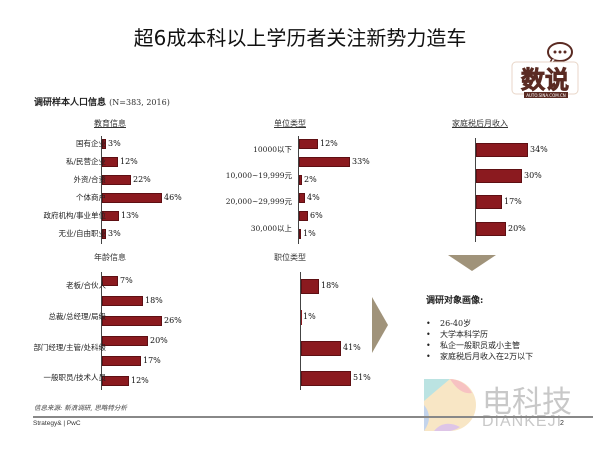  I want to click on employer-chart-title: 单位类型, so click(290, 123).